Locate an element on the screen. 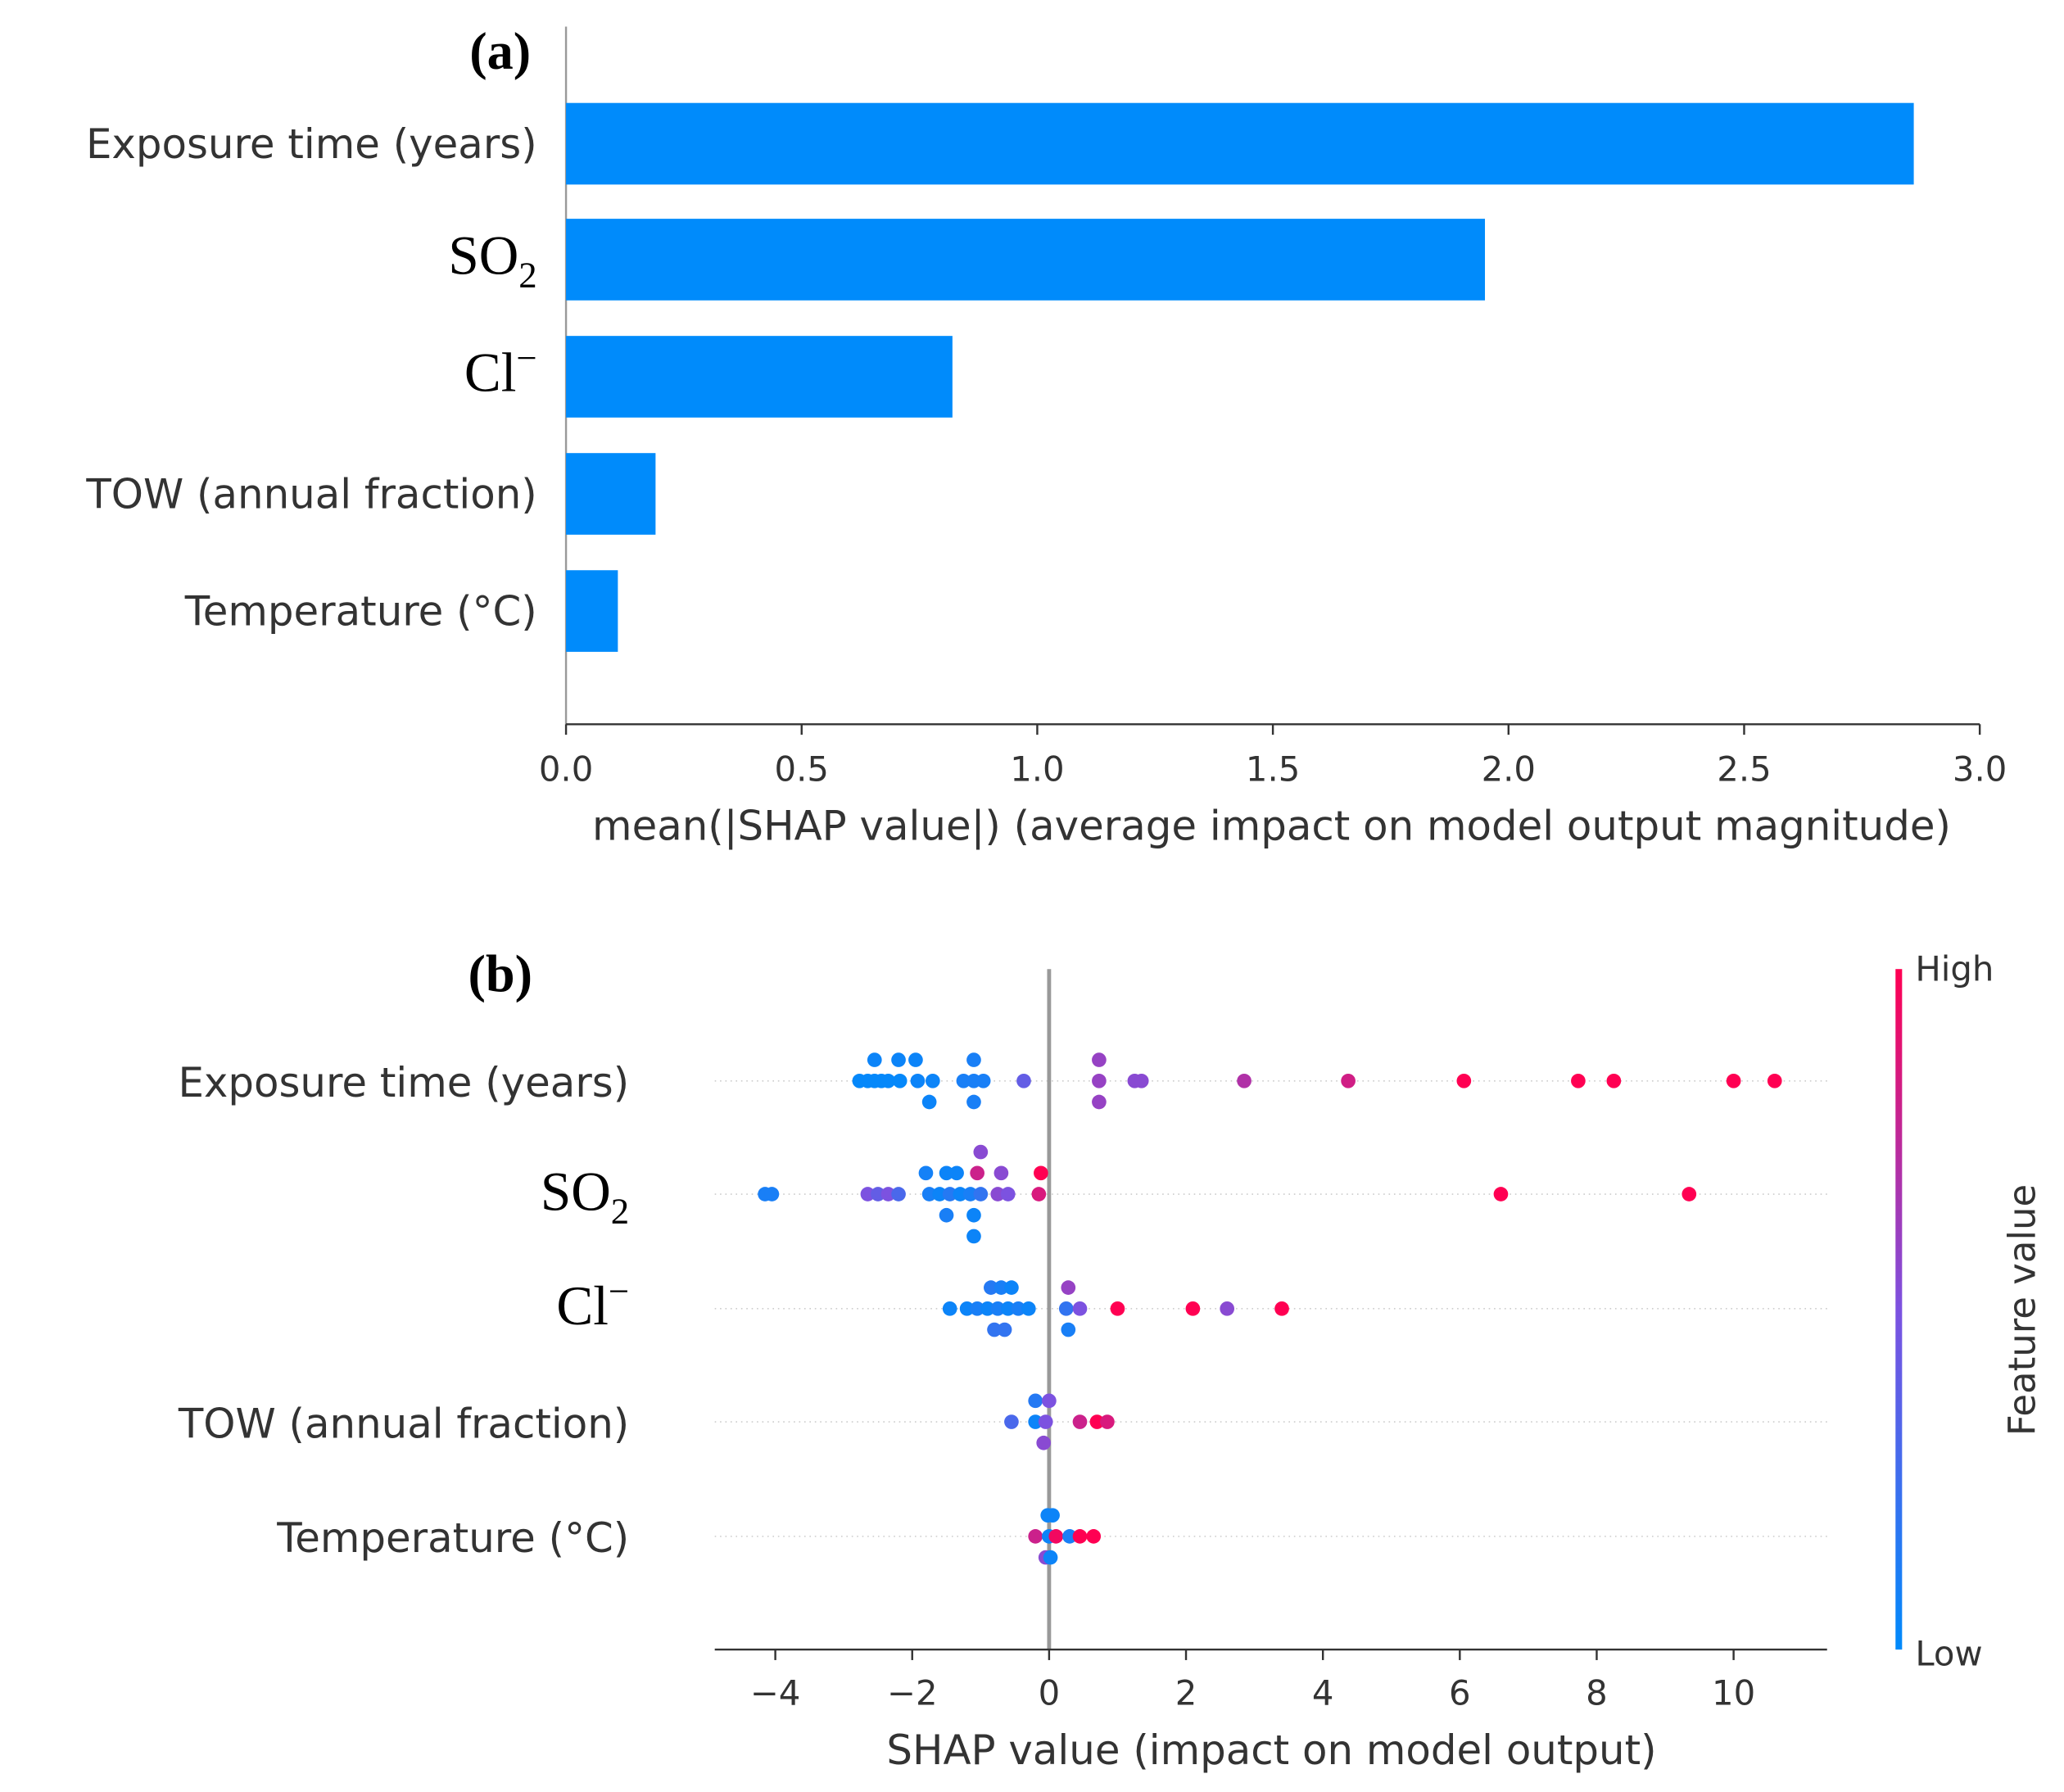  colorbar-title: Feature value is located at coordinates (2022, 1310).